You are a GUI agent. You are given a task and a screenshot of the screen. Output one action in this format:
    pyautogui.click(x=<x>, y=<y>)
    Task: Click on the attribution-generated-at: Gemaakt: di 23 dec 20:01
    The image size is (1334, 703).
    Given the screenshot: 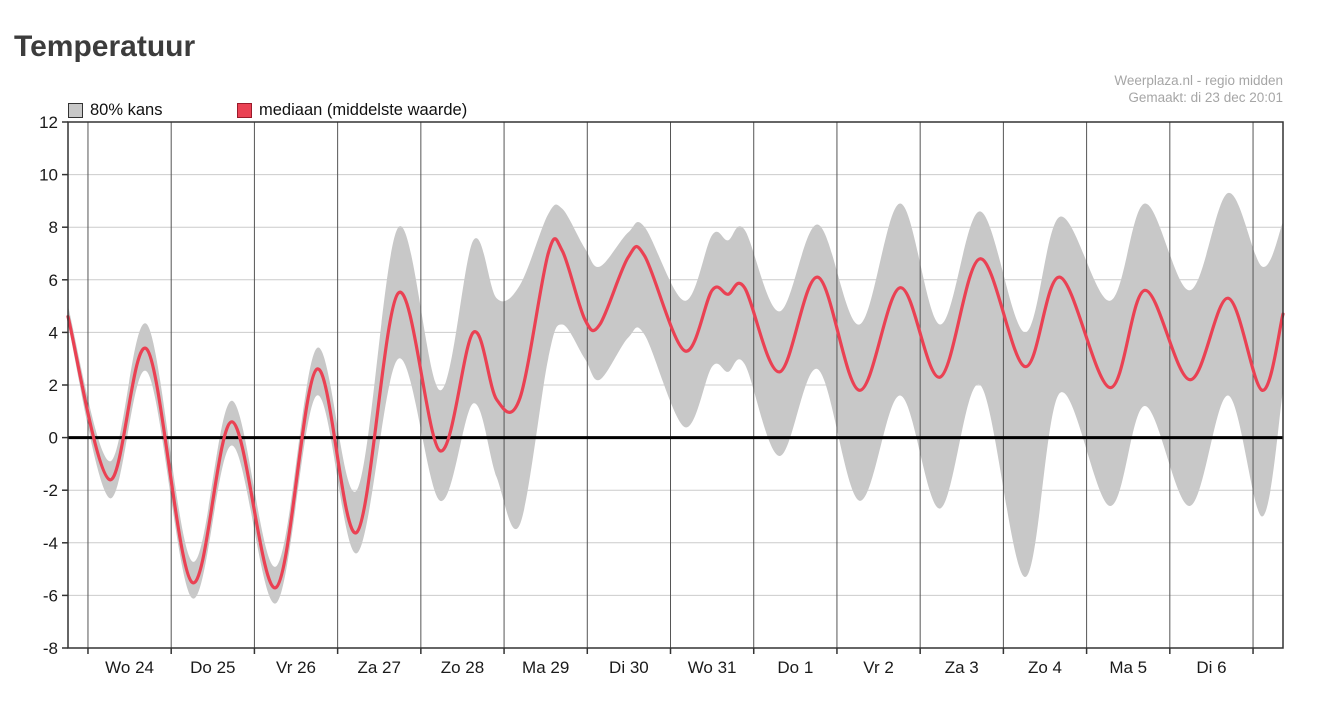 What is the action you would take?
    pyautogui.click(x=1205, y=97)
    